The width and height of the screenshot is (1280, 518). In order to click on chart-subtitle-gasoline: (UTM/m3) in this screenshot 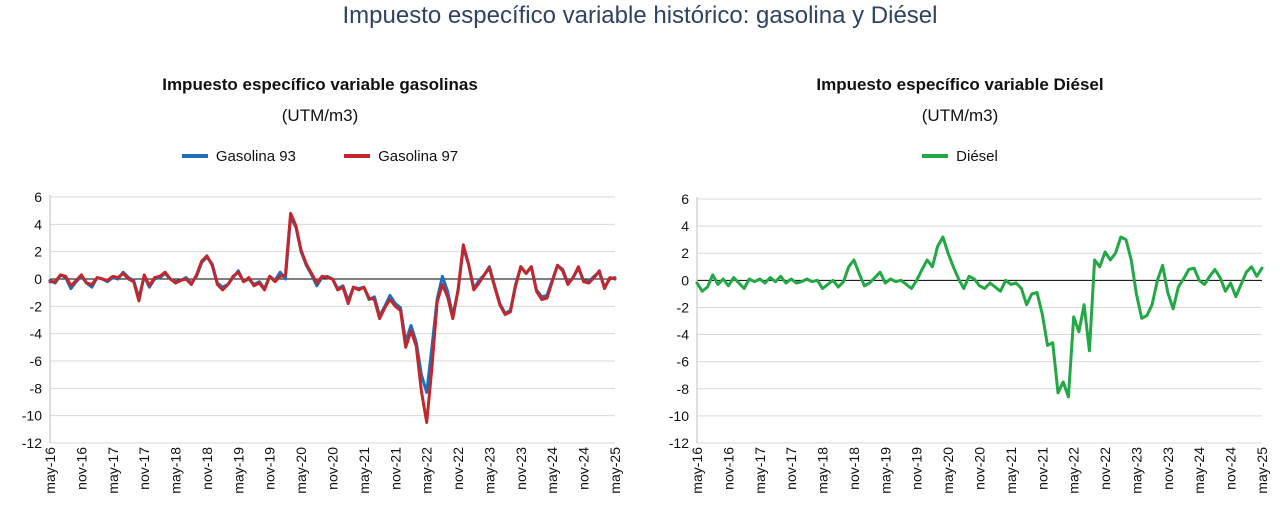, I will do `click(320, 115)`.